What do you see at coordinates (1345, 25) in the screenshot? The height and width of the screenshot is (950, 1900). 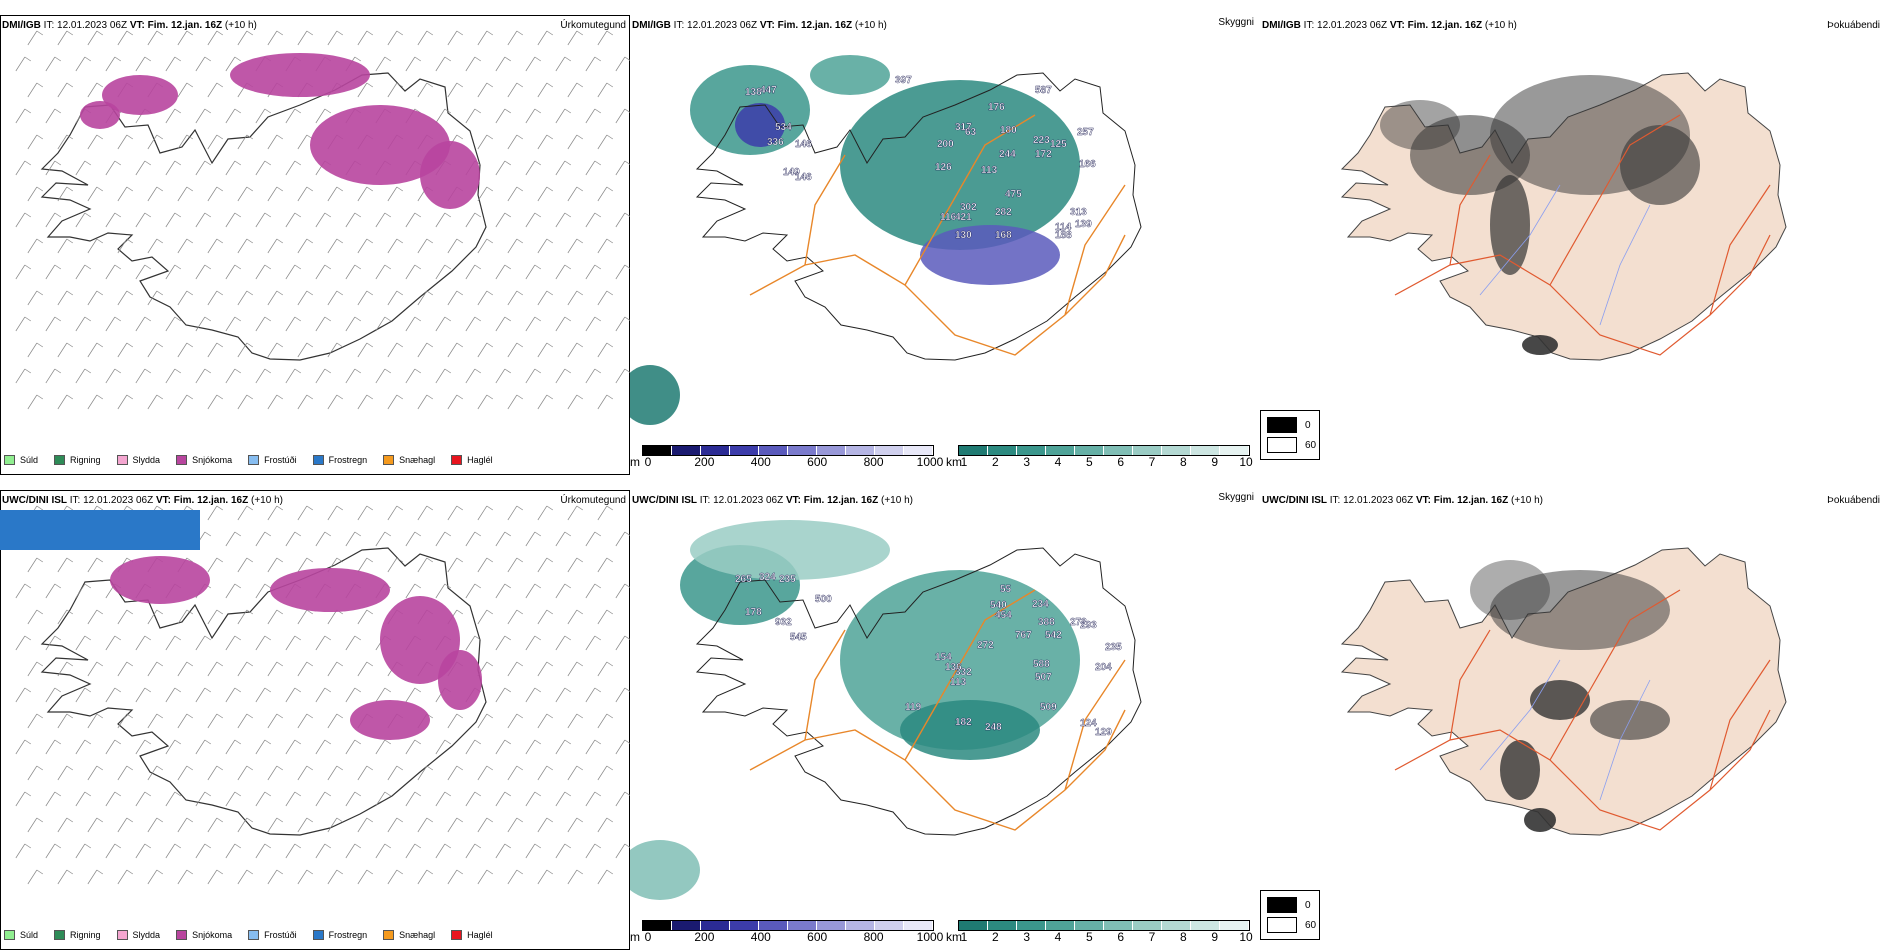 I see `init-time: IT: 12.01.2023 06Z` at bounding box center [1345, 25].